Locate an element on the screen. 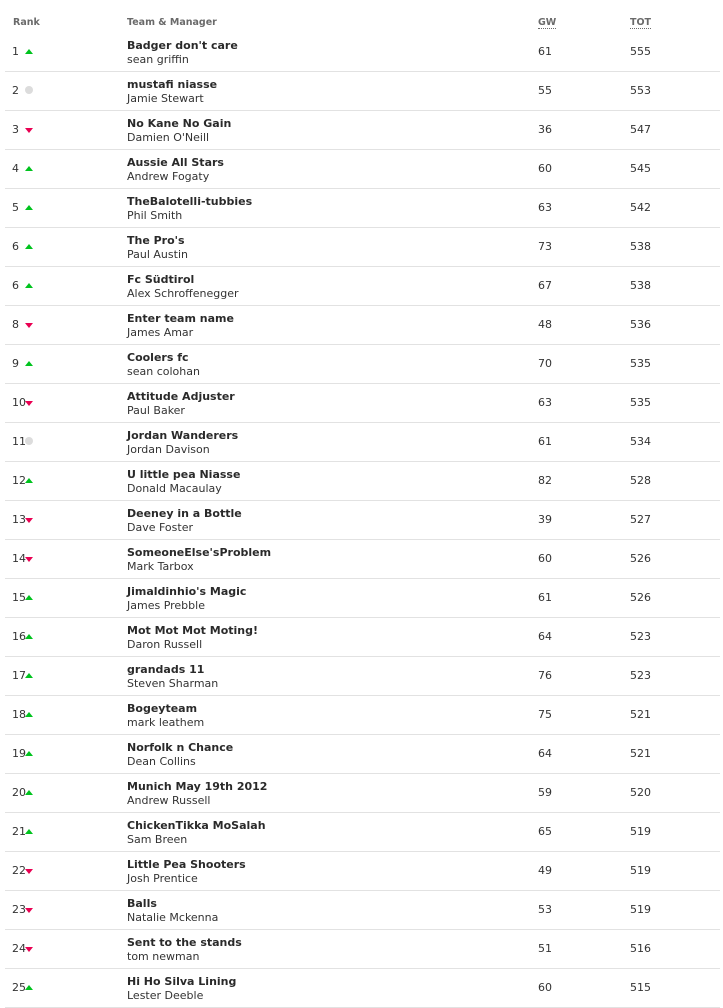  total-points: 519 is located at coordinates (640, 831).